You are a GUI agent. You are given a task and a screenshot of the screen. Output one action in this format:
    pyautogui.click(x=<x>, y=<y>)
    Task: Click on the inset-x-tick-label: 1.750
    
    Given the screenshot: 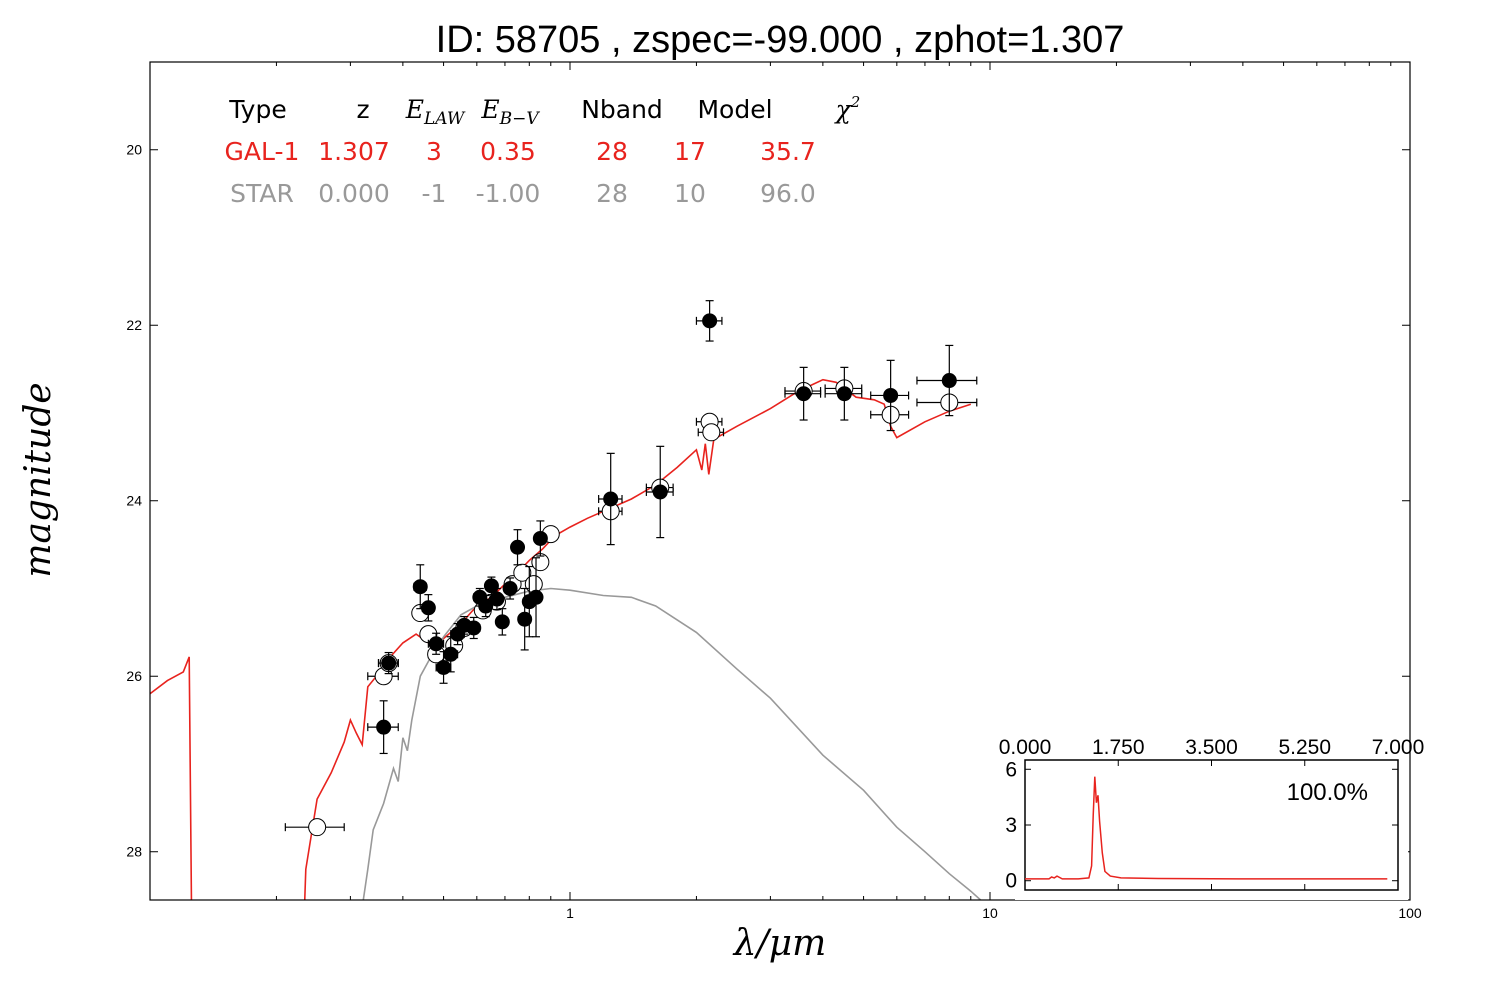 What is the action you would take?
    pyautogui.click(x=1118, y=747)
    